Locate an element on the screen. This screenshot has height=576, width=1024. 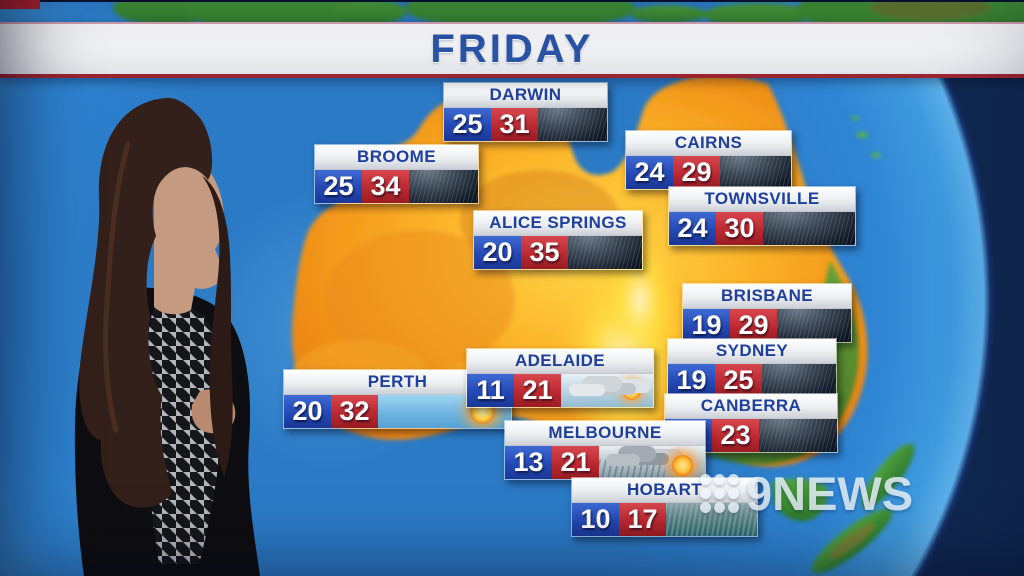
weather-box-sydney: SYDNEY 19 25 is located at coordinates (752, 368).